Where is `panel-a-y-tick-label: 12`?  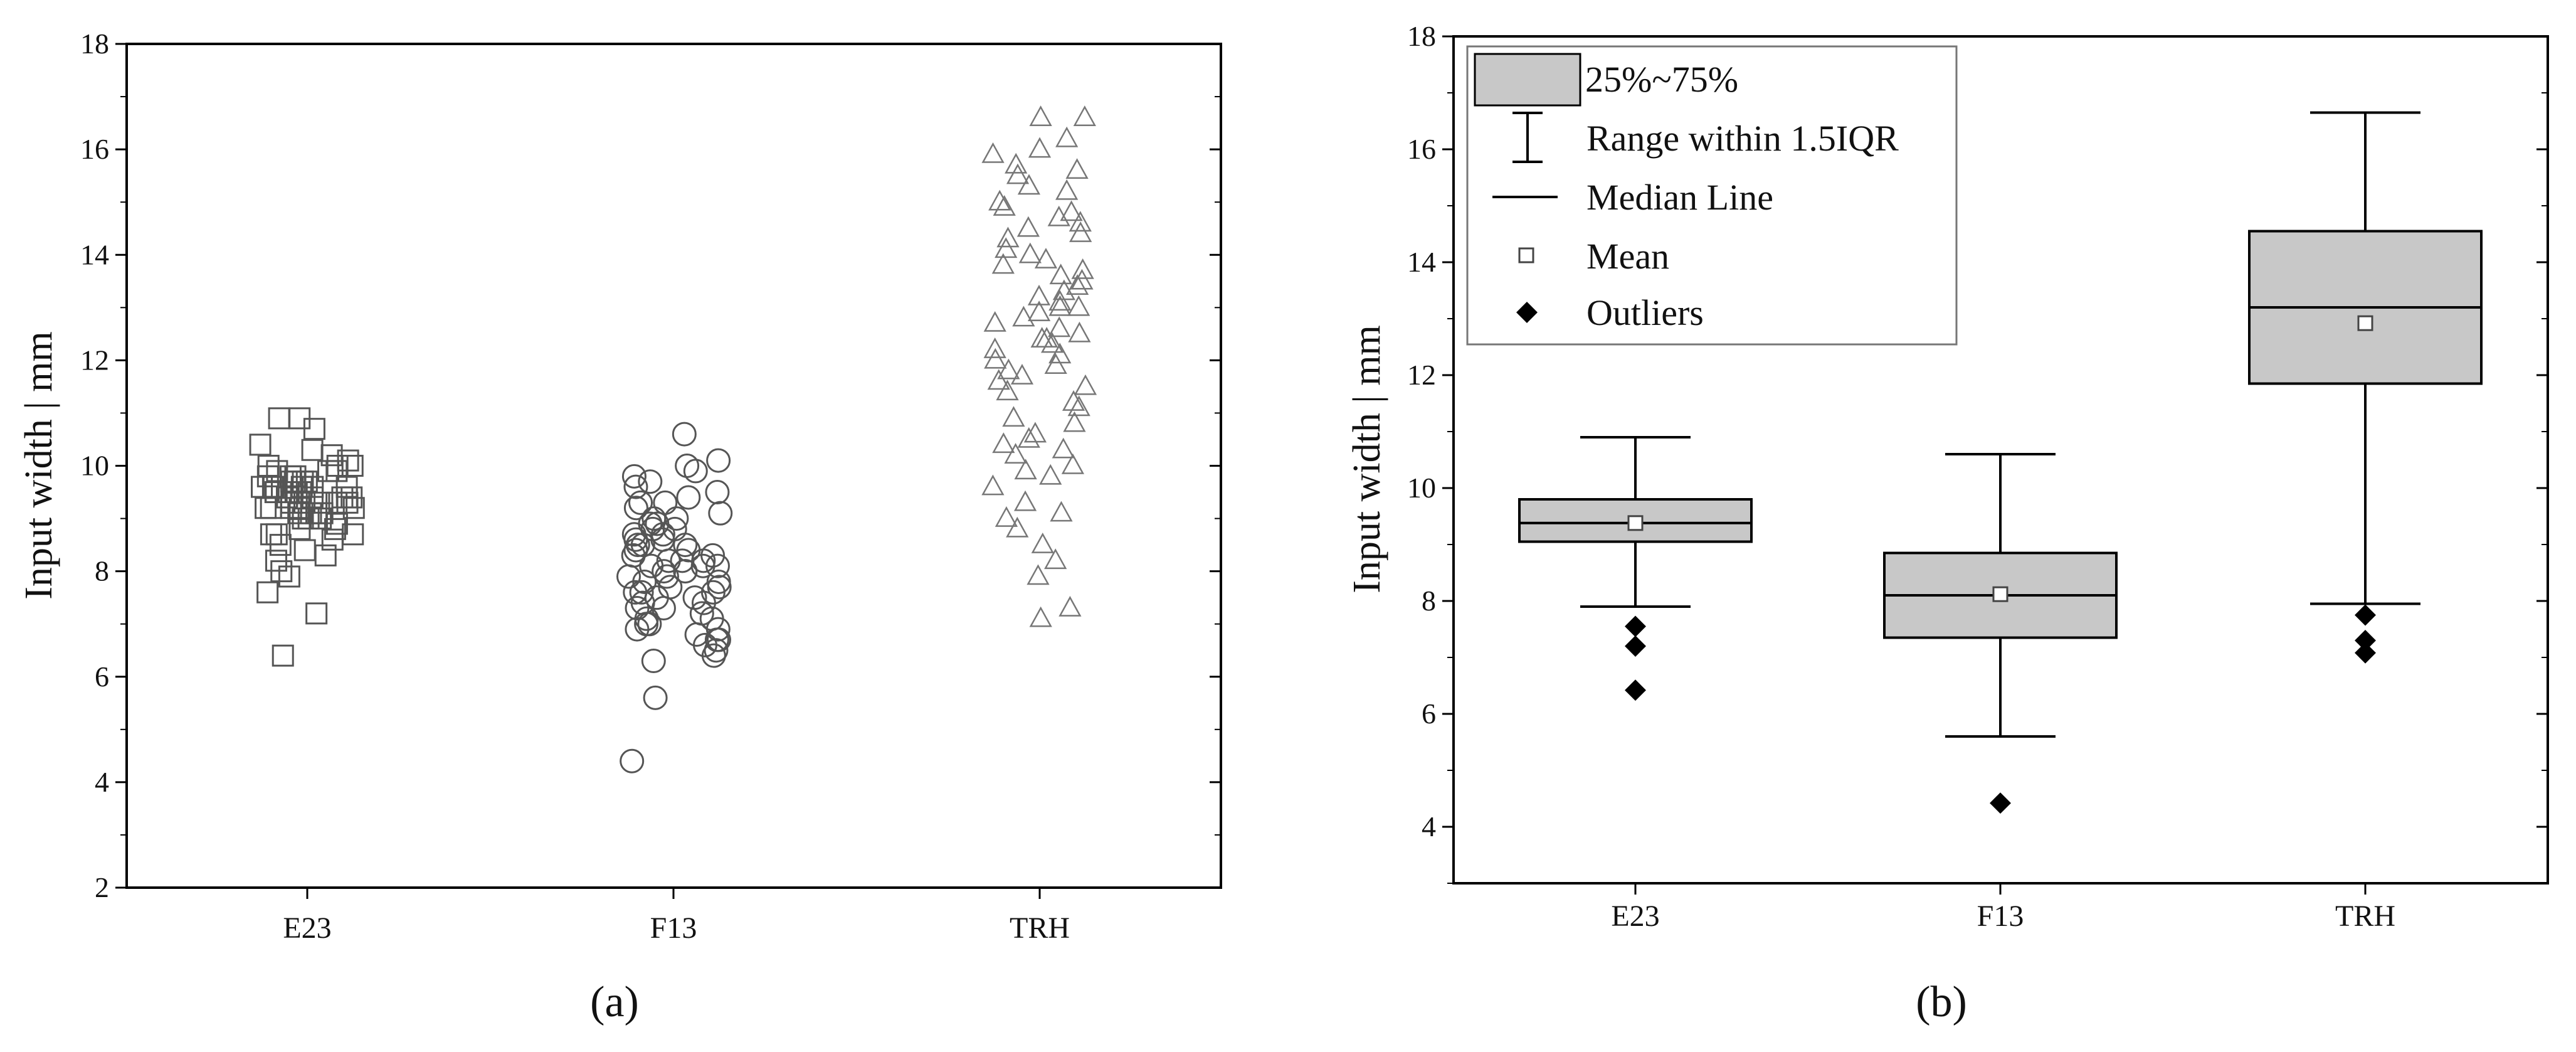 panel-a-y-tick-label: 12 is located at coordinates (94, 360).